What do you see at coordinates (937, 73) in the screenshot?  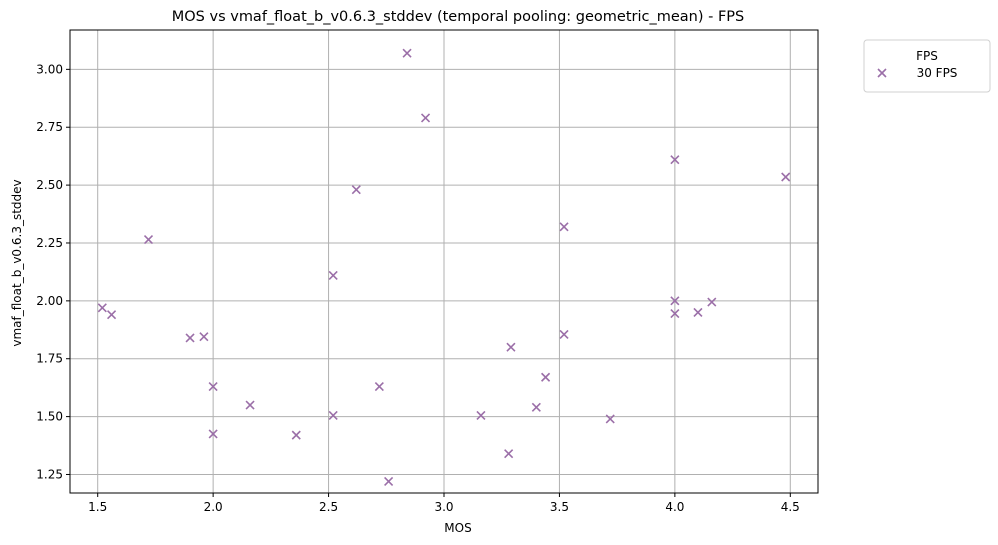 I see `legend-label-30fps: 30 FPS` at bounding box center [937, 73].